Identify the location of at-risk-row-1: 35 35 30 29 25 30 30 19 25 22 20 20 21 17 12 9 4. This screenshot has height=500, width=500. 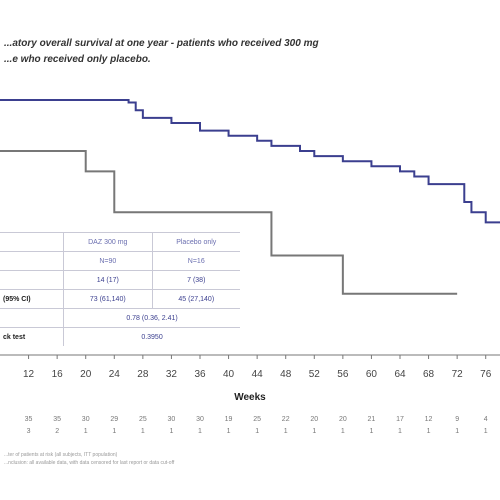
(250, 422).